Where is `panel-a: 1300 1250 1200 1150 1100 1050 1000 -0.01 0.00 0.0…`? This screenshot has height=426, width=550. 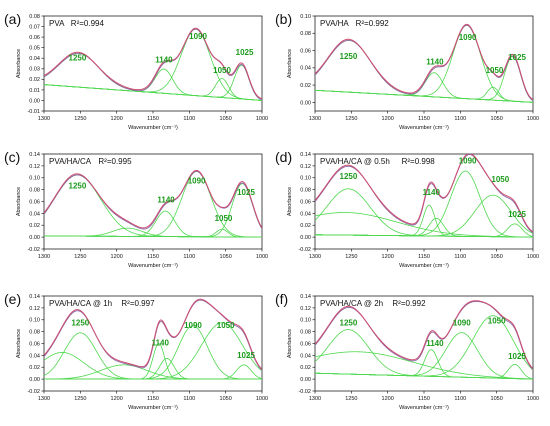 panel-a: 1300 1250 1200 1150 1100 1050 1000 -0.01 0.00 0.0… is located at coordinates (136, 71).